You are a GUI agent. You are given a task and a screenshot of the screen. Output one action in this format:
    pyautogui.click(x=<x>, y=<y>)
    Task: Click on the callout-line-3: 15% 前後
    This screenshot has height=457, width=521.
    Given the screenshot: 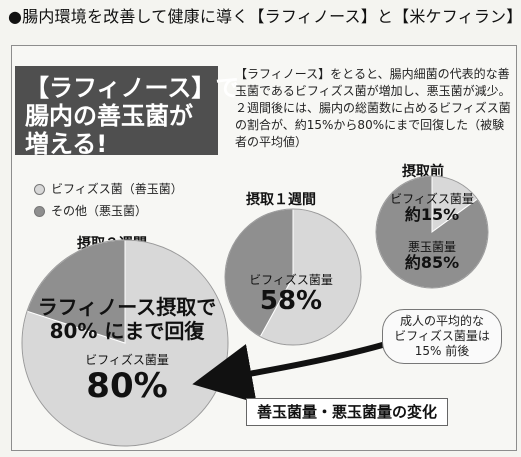 What is the action you would take?
    pyautogui.click(x=442, y=351)
    